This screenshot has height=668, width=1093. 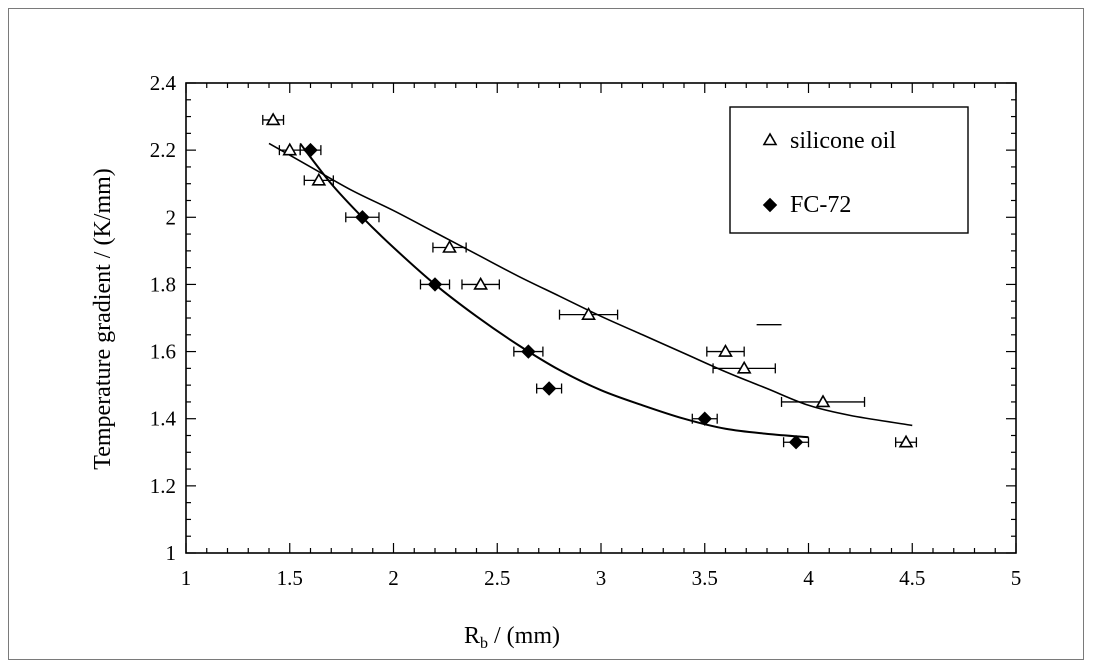 I want to click on legend-box, so click(x=849, y=170).